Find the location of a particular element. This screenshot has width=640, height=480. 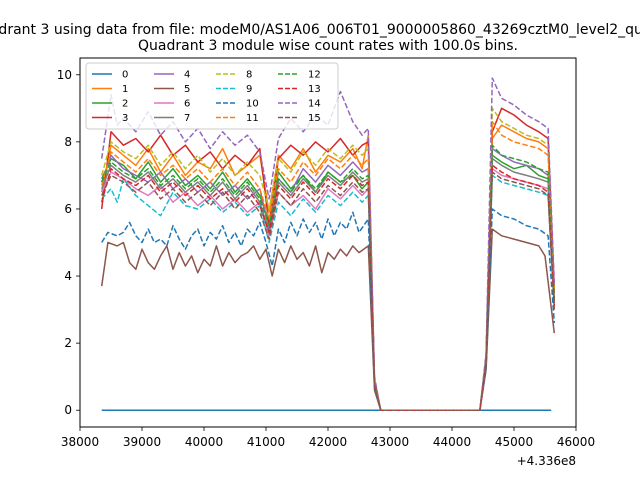

y-tick-label: 0 is located at coordinates (68, 410).